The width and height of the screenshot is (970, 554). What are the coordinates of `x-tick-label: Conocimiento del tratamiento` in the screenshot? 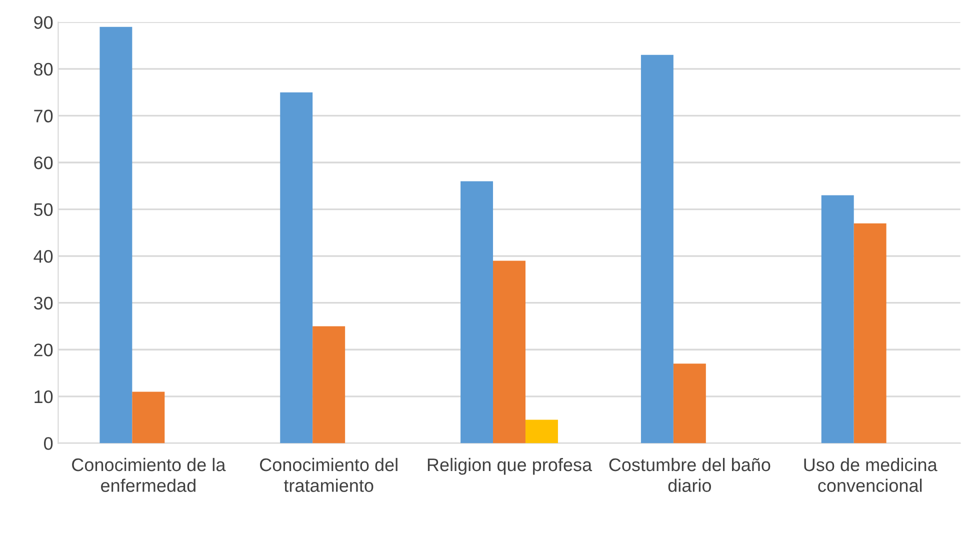 It's located at (329, 475).